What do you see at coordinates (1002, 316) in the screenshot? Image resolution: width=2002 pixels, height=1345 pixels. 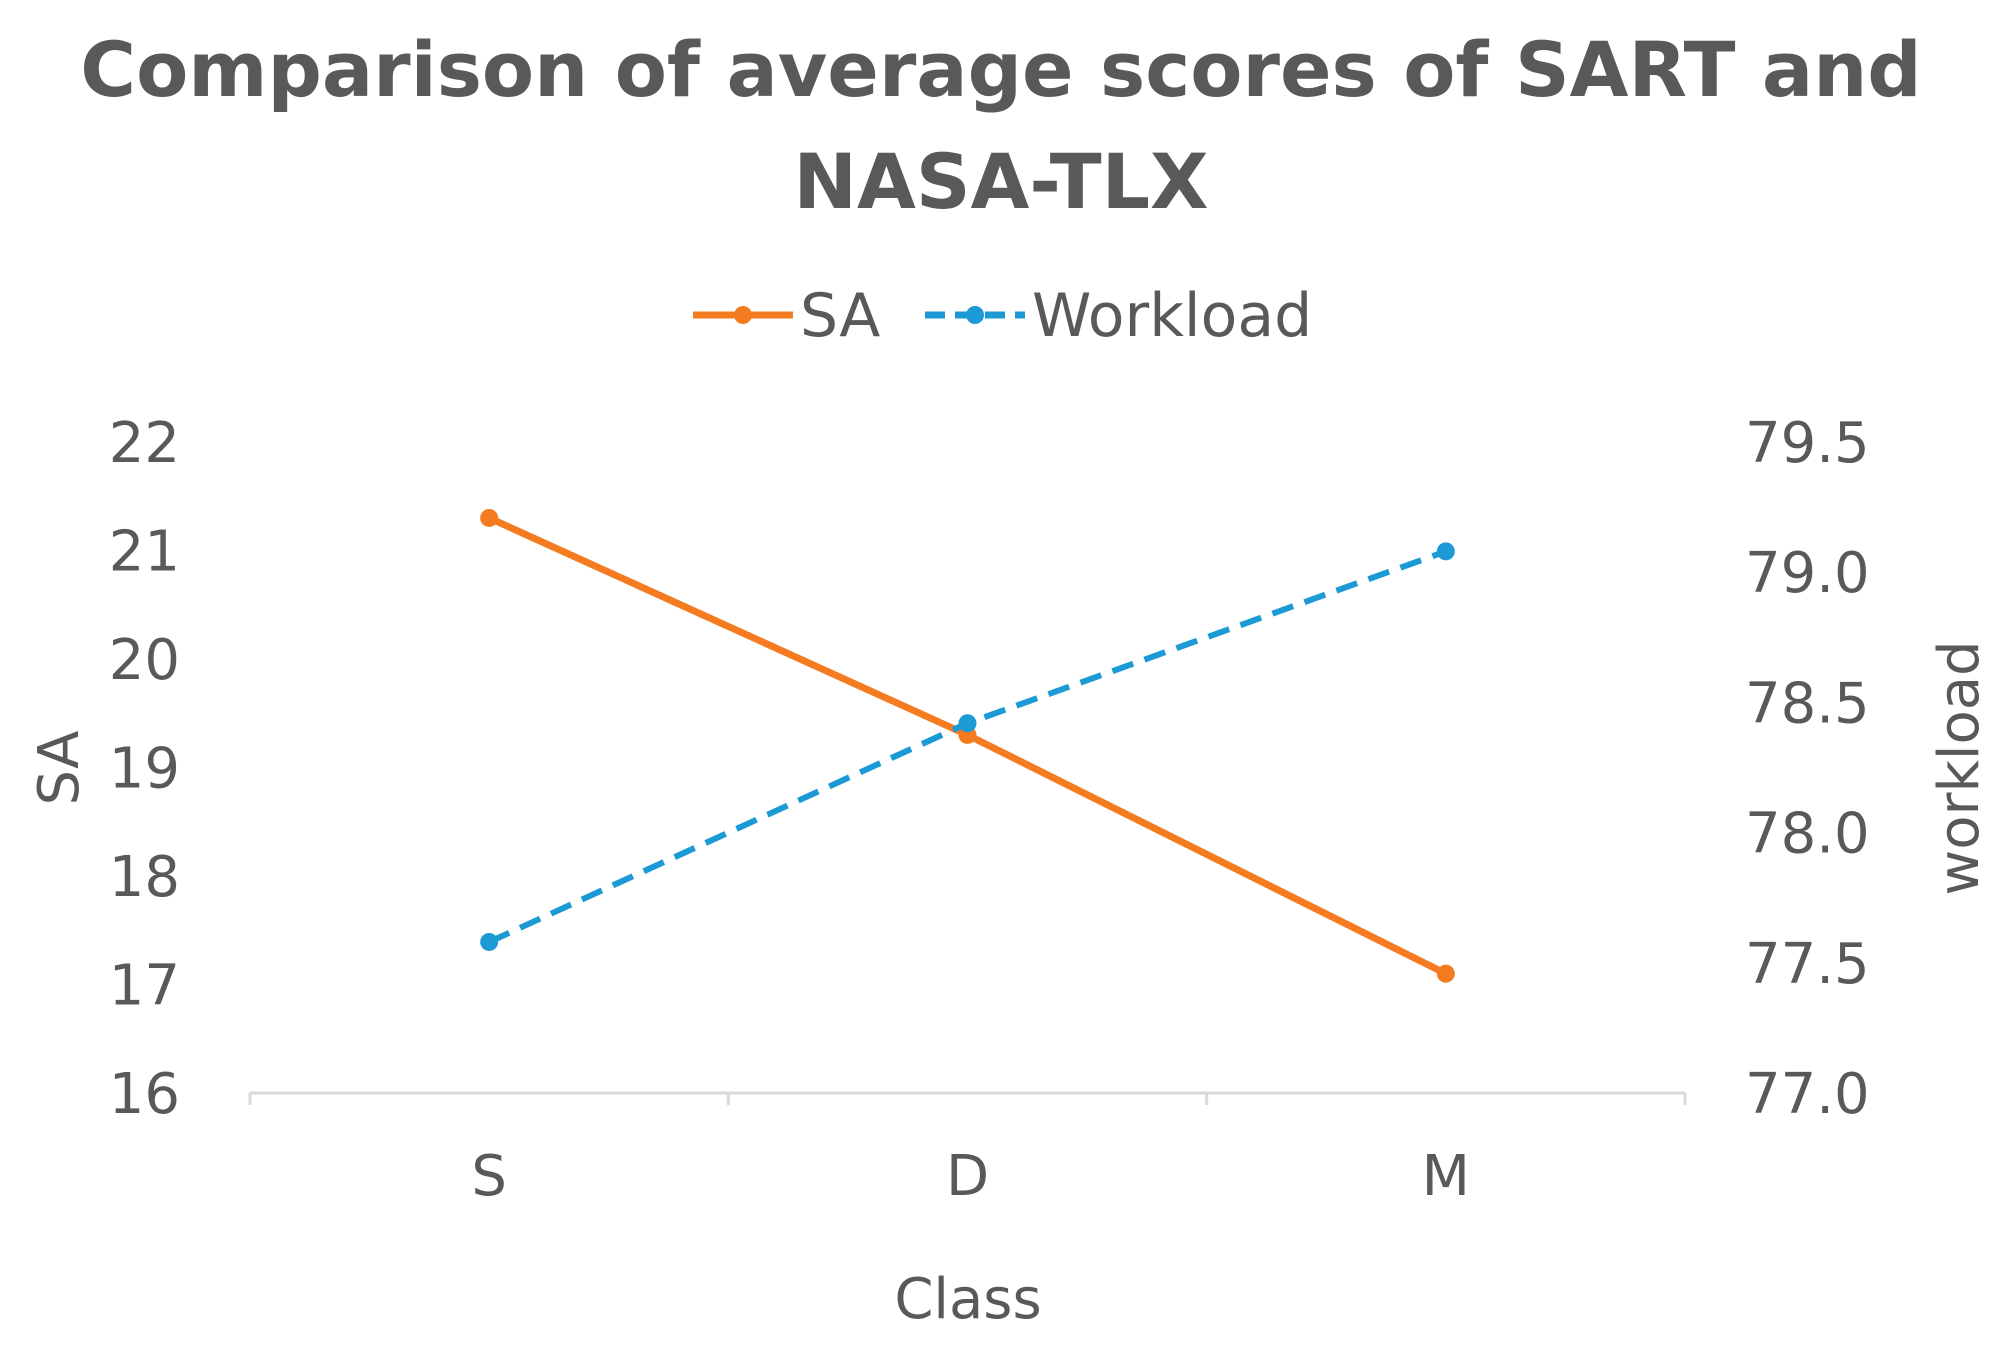 I see `legend: SA Workload` at bounding box center [1002, 316].